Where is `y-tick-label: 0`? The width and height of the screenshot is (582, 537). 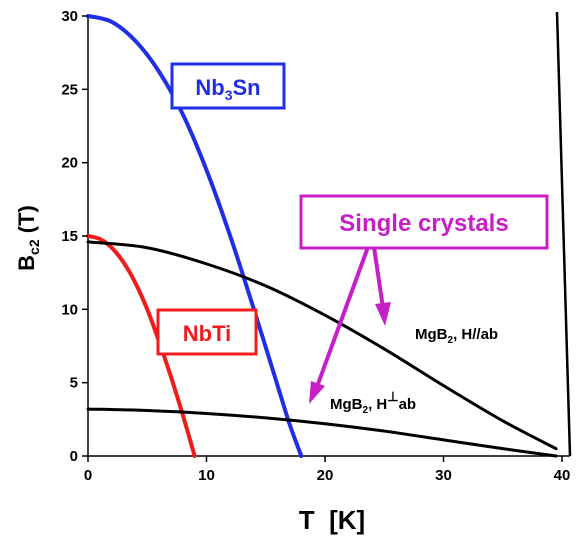
y-tick-label: 0 is located at coordinates (74, 456).